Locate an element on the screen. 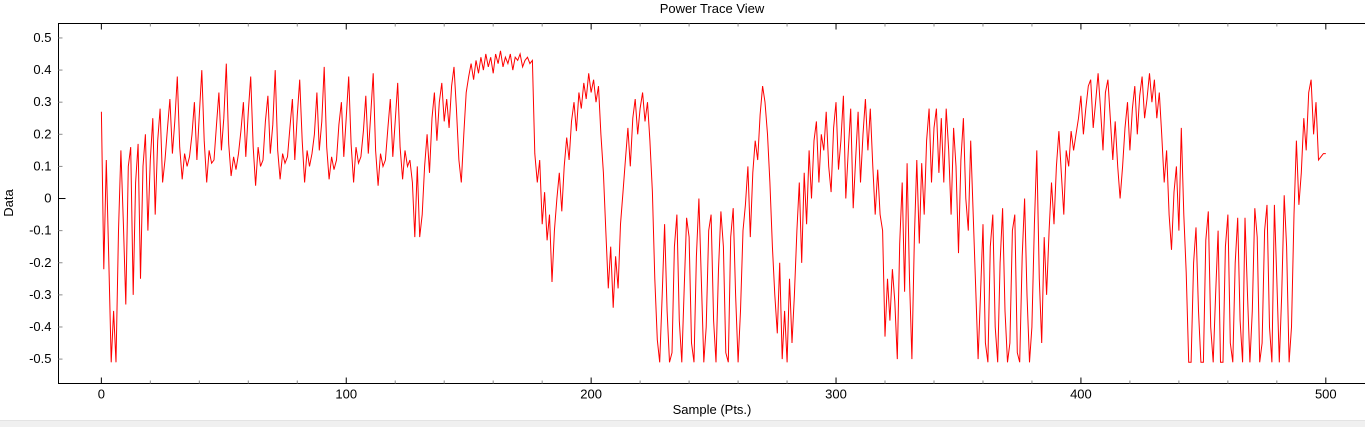  x-tick-label: 0 is located at coordinates (101, 394).